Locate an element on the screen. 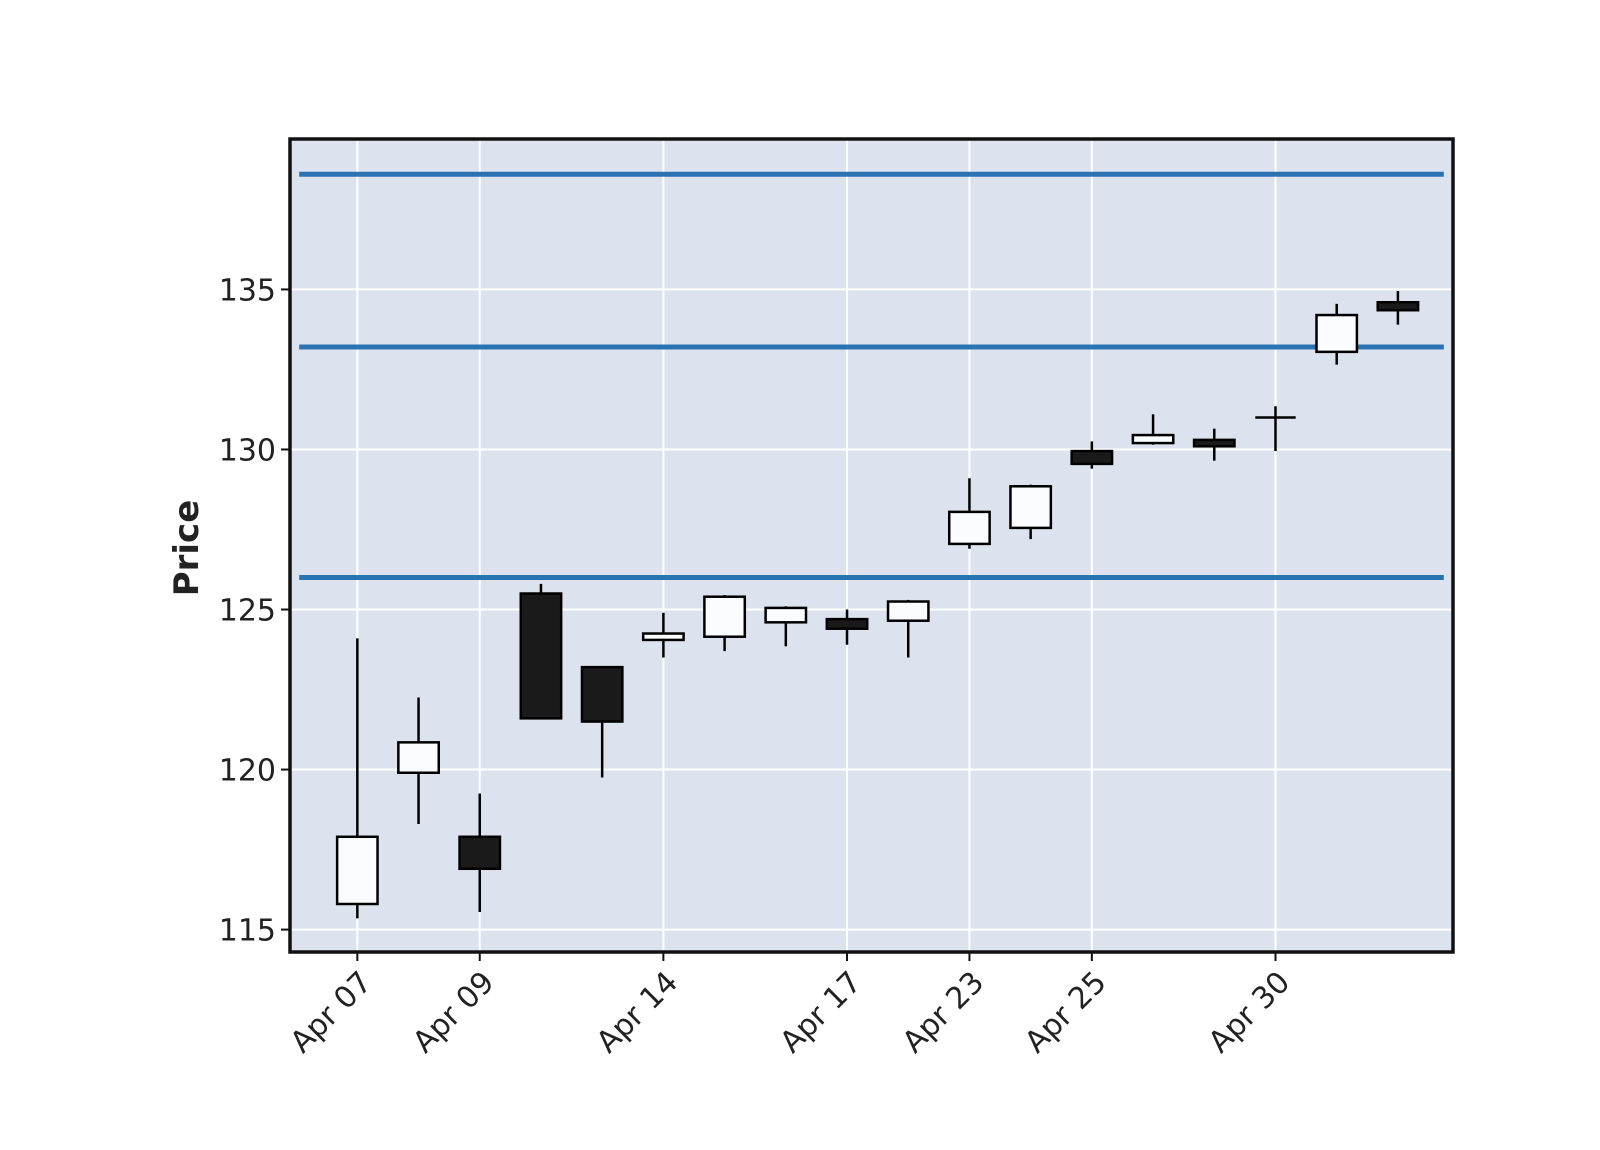  y-tick-label: 130 is located at coordinates (247, 450).